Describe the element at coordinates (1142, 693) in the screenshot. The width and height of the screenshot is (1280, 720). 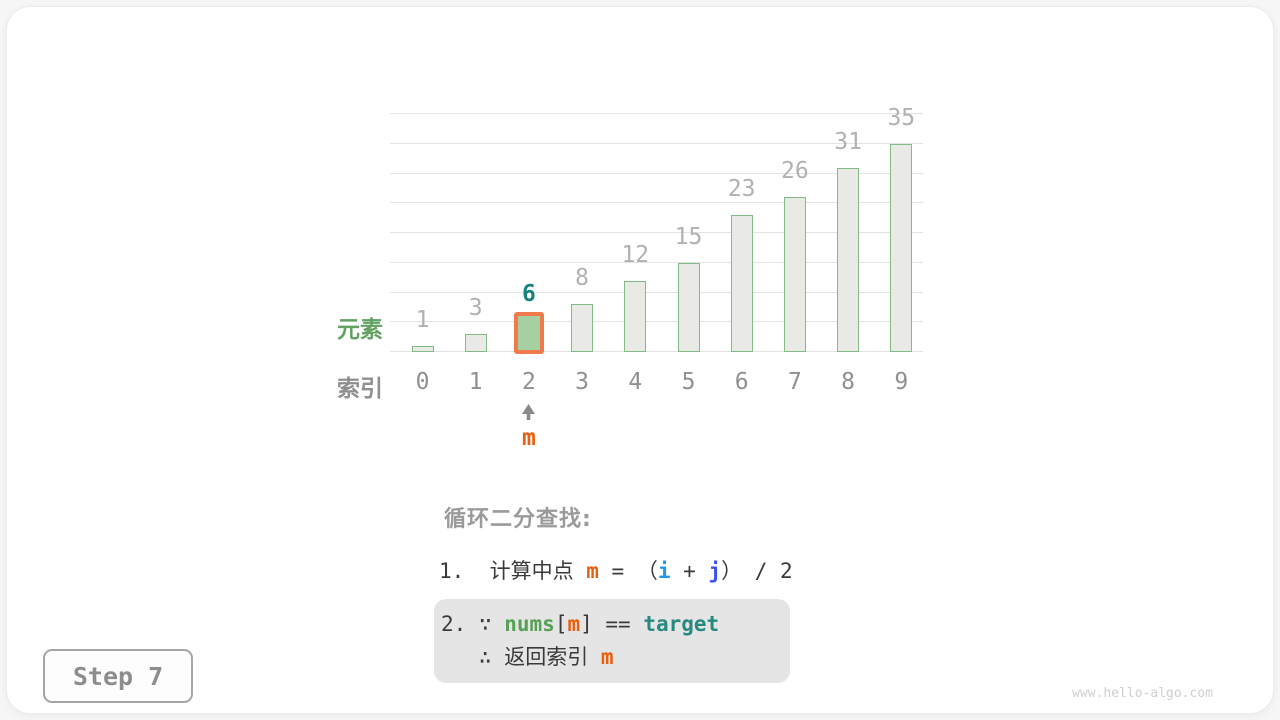
I see `watermark: www.hello-algo.com` at that location.